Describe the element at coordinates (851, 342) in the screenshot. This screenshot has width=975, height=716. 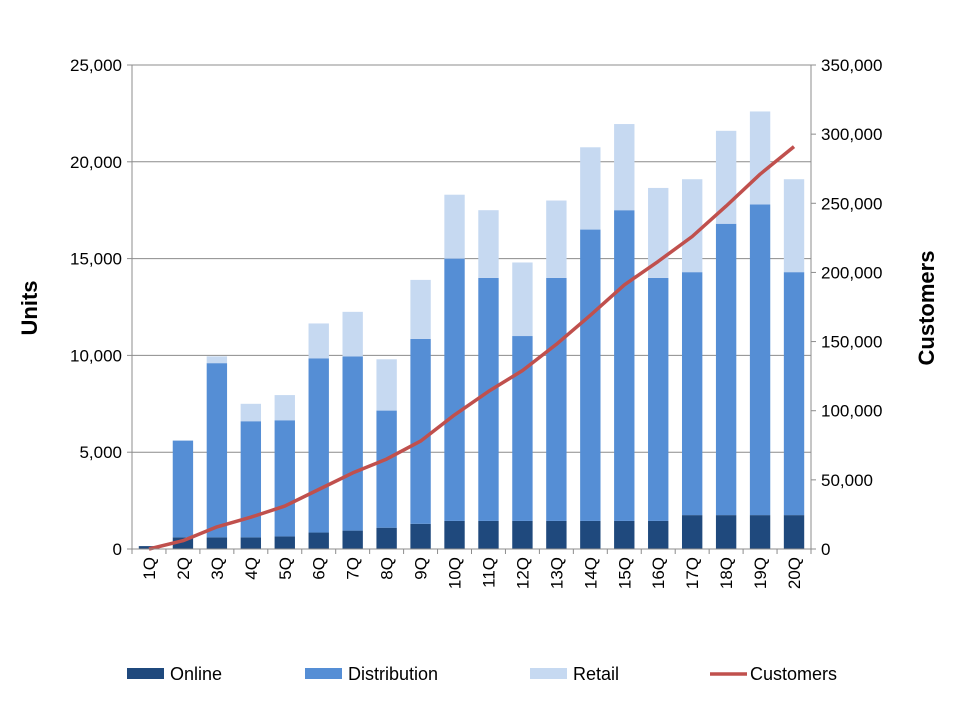
I see `right-tick-label: 150,000` at that location.